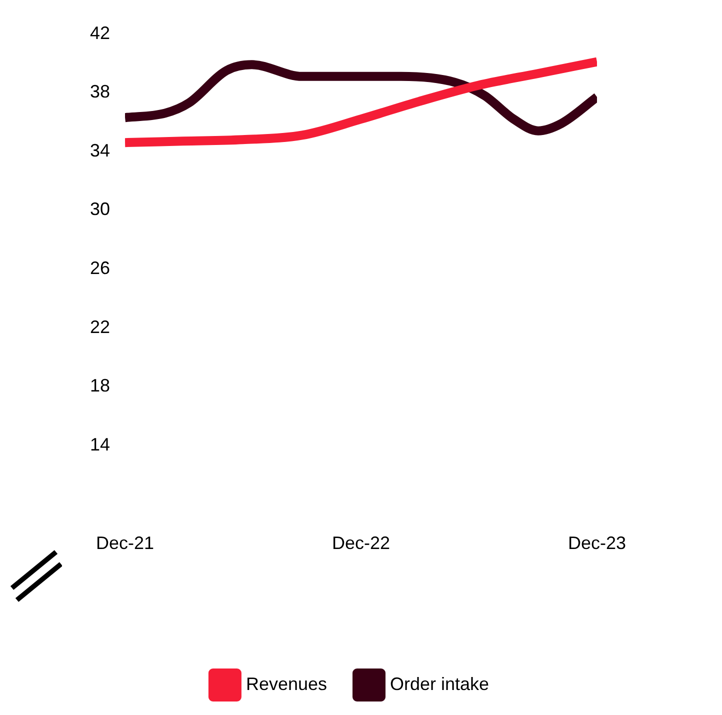  What do you see at coordinates (597, 543) in the screenshot?
I see `x-tick-label: Dec-23` at bounding box center [597, 543].